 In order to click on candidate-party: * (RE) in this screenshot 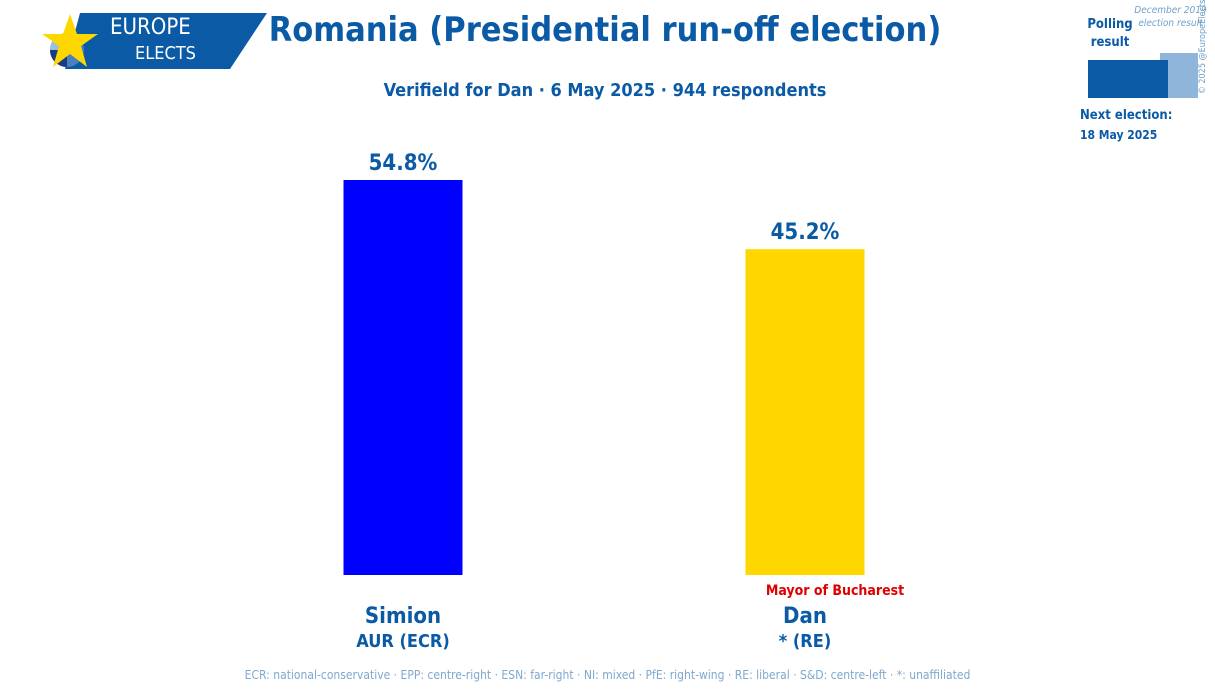, I will do `click(805, 641)`.